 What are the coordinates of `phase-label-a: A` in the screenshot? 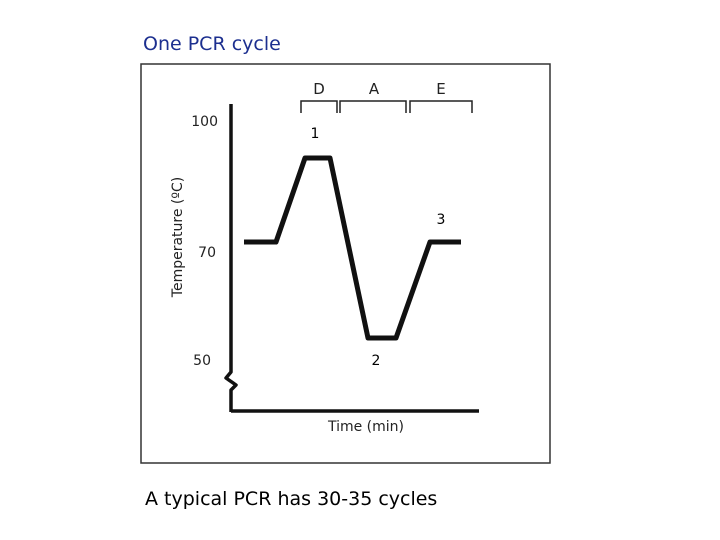 It's located at (374, 89).